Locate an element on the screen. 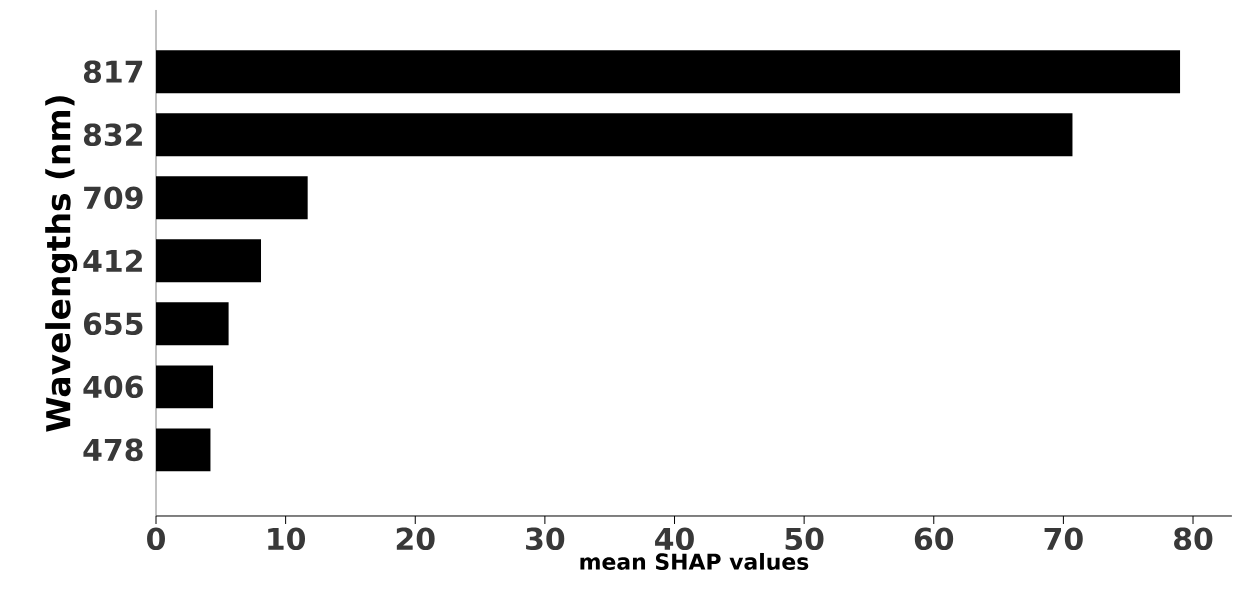 The width and height of the screenshot is (1236, 601). y-axis-title: Wavelengths (nm) is located at coordinates (61, 264).